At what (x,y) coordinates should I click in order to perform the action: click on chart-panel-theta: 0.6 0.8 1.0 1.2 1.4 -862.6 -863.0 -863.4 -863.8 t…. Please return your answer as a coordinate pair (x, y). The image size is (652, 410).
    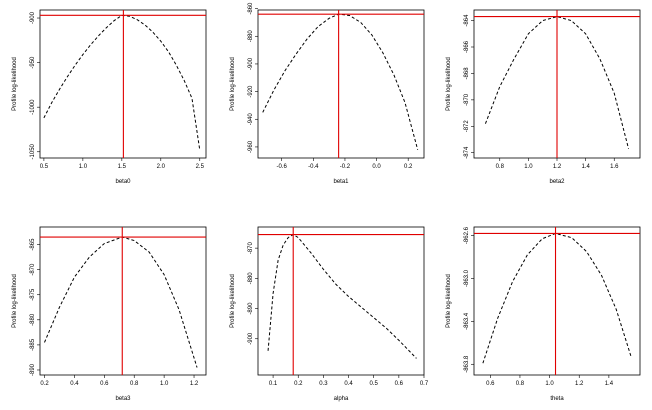
    Looking at the image, I should click on (543, 314).